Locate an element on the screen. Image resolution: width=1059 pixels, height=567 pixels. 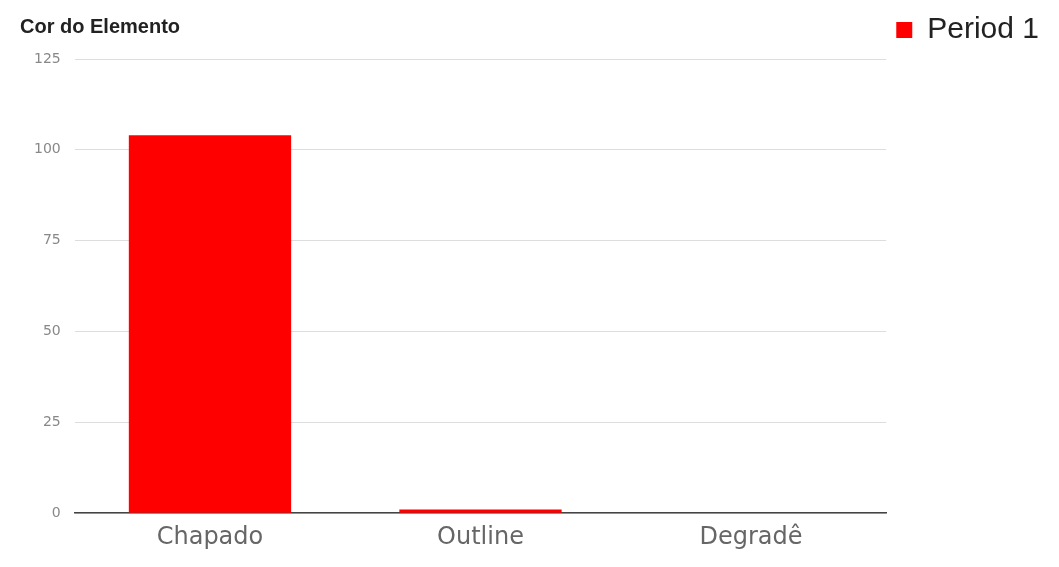
y-tick-label: 50 is located at coordinates (51, 330).